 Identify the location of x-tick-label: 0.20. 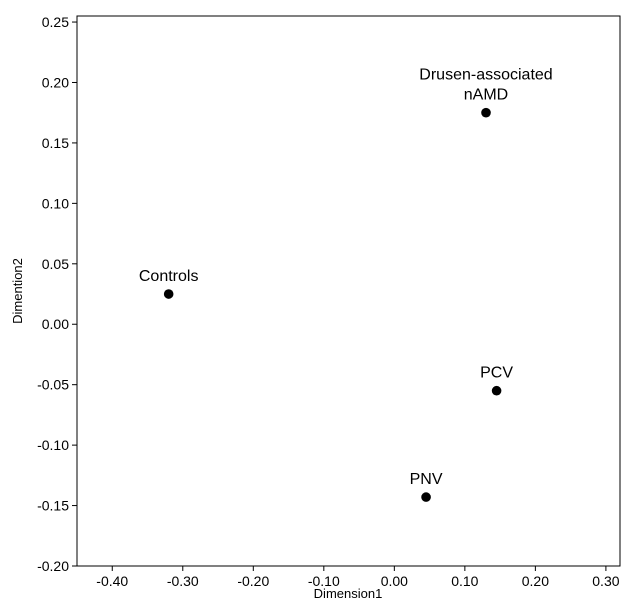
(535, 581).